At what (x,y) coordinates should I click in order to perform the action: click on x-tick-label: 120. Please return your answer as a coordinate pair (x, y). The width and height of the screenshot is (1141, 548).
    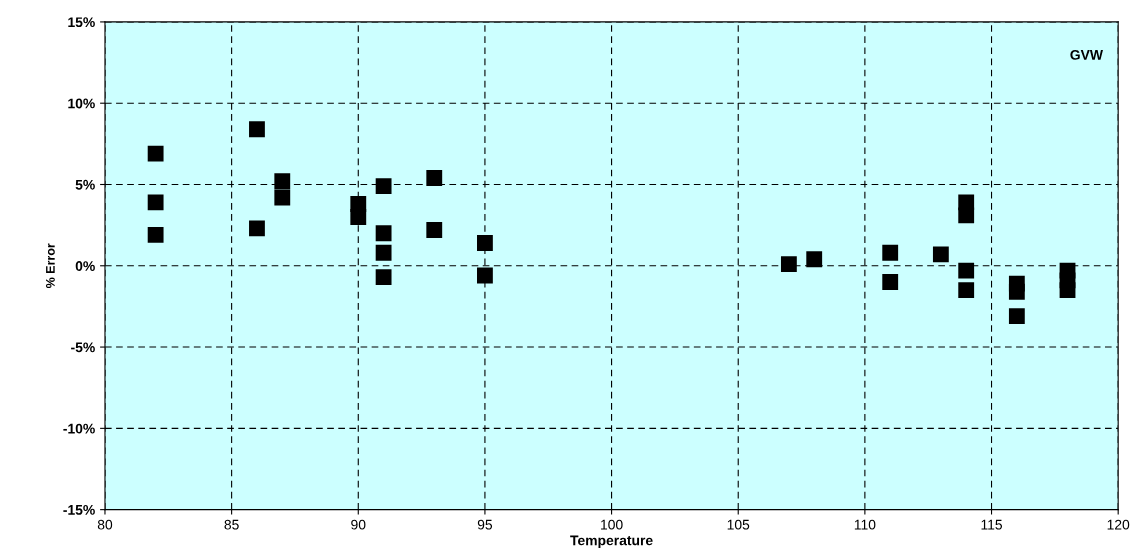
    Looking at the image, I should click on (1118, 524).